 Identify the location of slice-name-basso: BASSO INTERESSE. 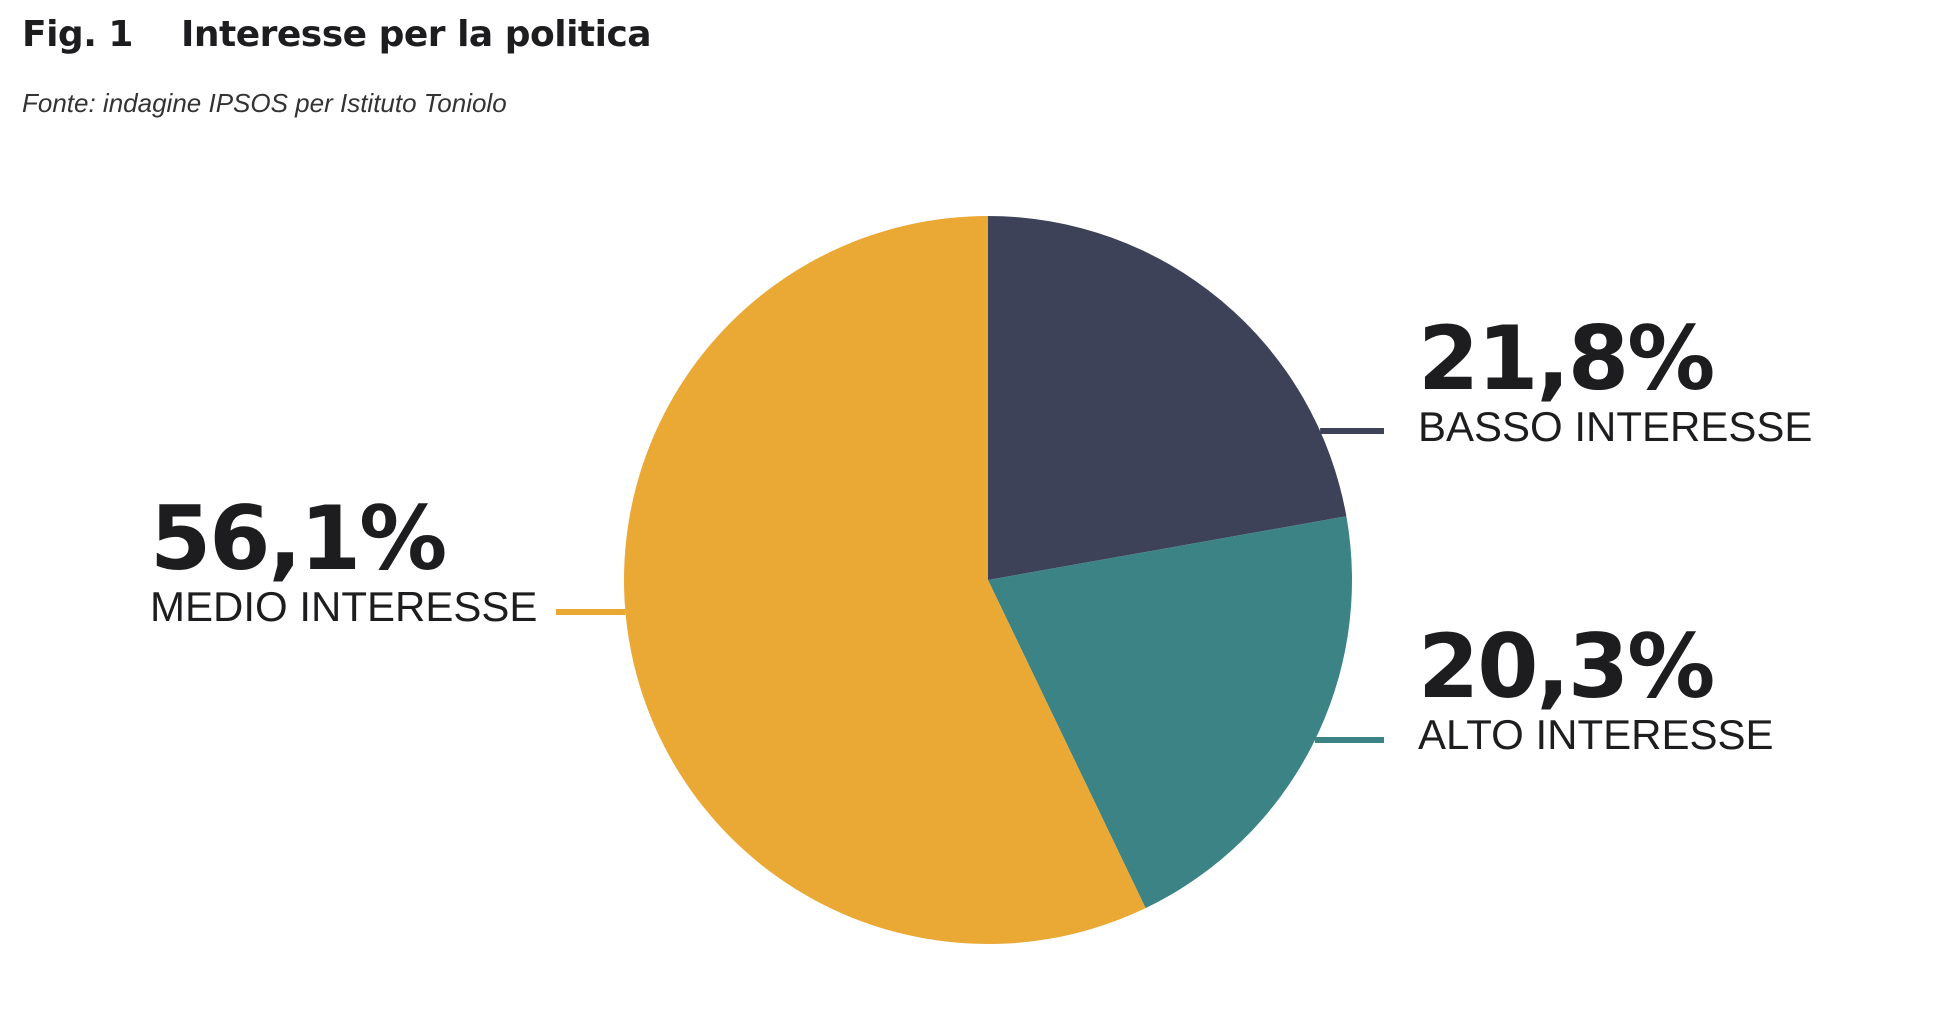
(1615, 426).